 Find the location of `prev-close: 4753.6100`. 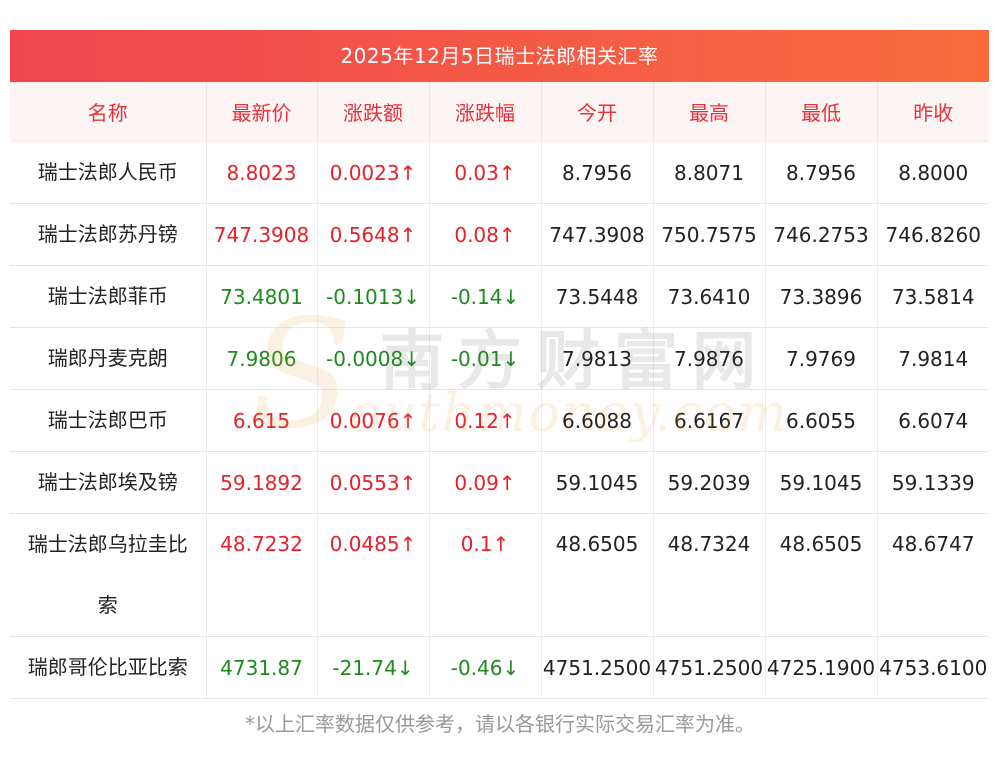

prev-close: 4753.6100 is located at coordinates (933, 667).